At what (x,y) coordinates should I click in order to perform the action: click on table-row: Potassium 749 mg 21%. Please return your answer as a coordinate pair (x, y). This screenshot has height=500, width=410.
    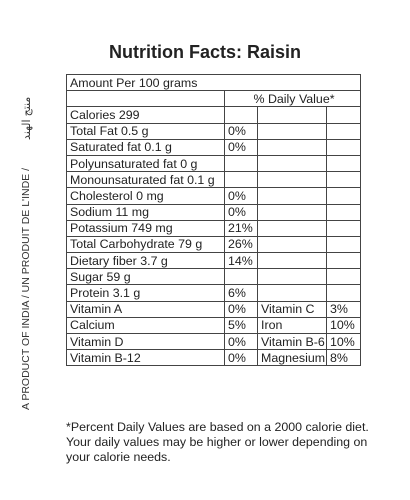
    Looking at the image, I should click on (214, 228).